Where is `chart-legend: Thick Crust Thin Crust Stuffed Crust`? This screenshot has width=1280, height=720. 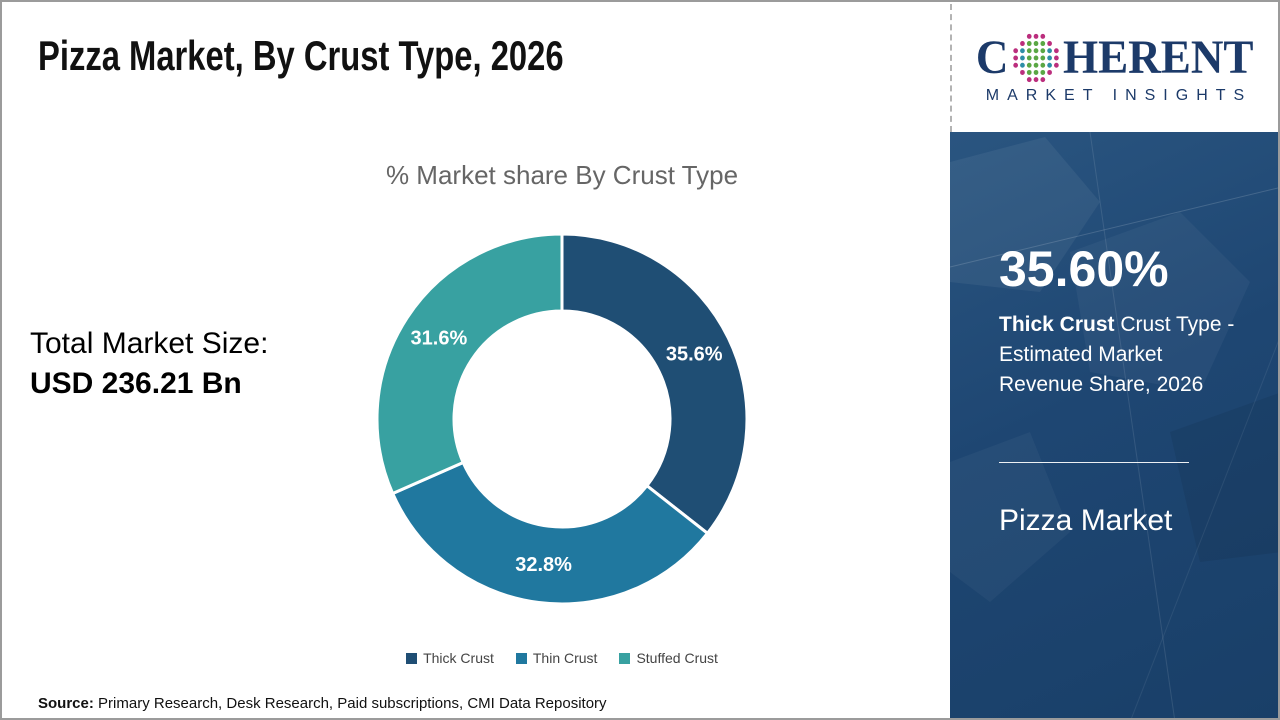
chart-legend: Thick Crust Thin Crust Stuffed Crust is located at coordinates (562, 658).